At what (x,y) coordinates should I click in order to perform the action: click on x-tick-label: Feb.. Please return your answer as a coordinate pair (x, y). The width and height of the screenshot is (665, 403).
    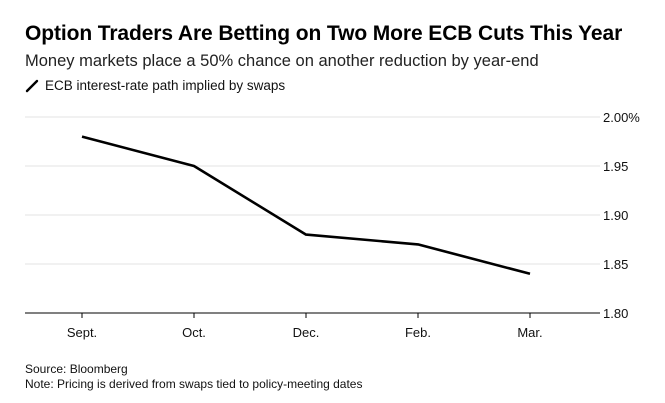
    Looking at the image, I should click on (418, 332).